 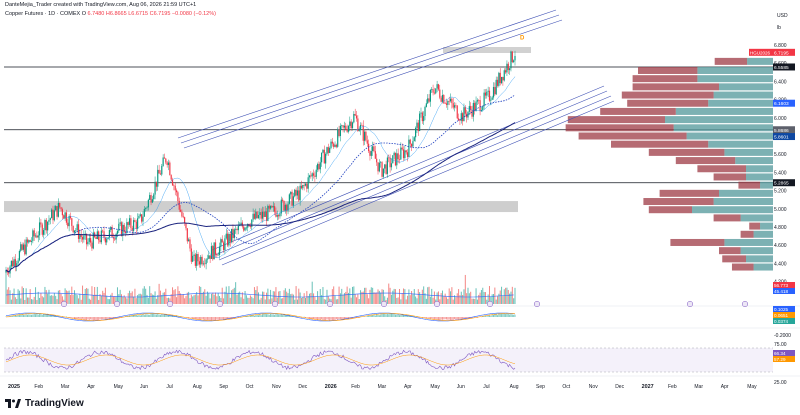 What do you see at coordinates (781, 138) in the screenshot?
I see `price-tag-value: 5.8601` at bounding box center [781, 138].